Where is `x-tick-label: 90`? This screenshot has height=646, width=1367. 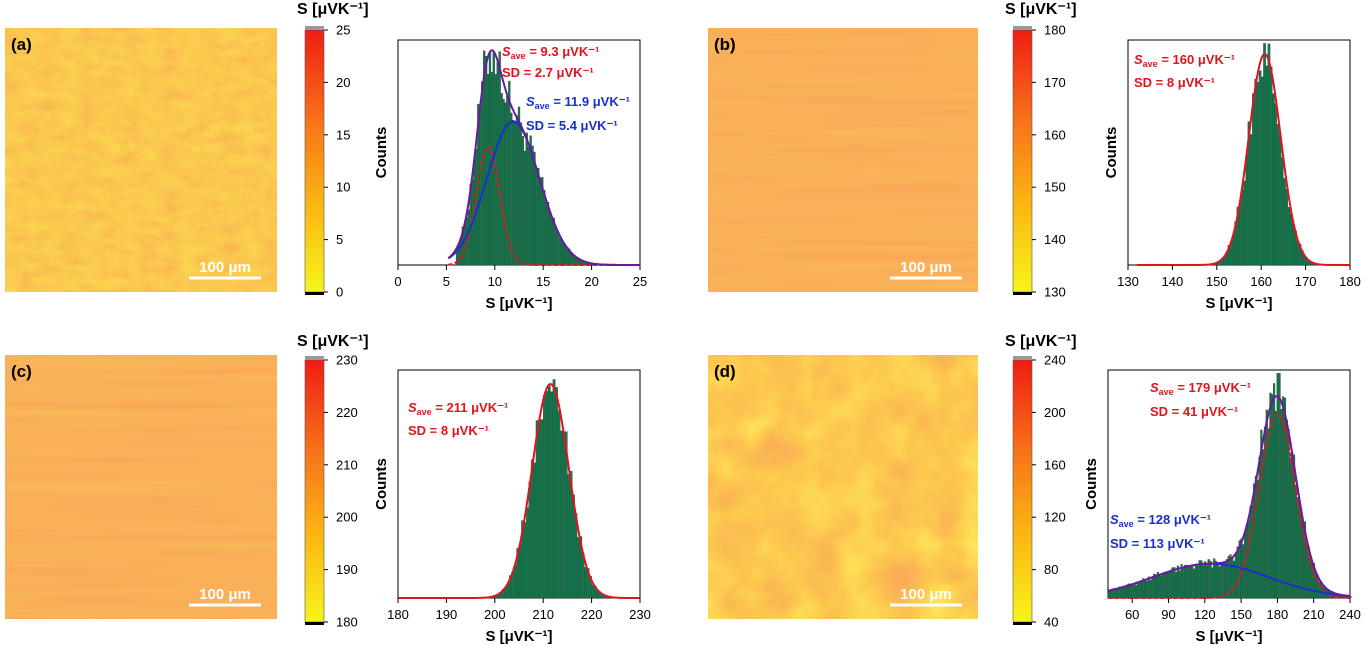
x-tick-label: 90 is located at coordinates (1168, 614).